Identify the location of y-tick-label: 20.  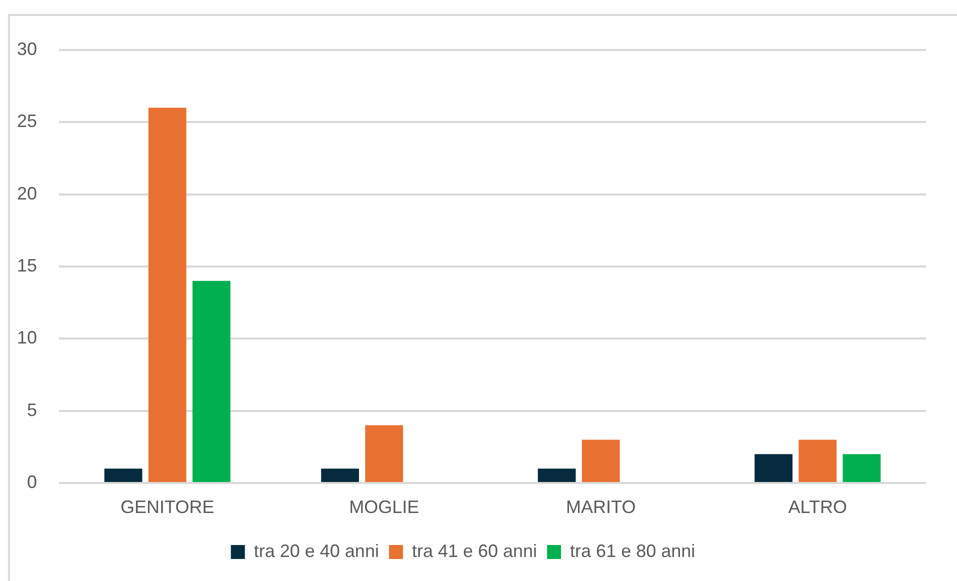
(26, 193).